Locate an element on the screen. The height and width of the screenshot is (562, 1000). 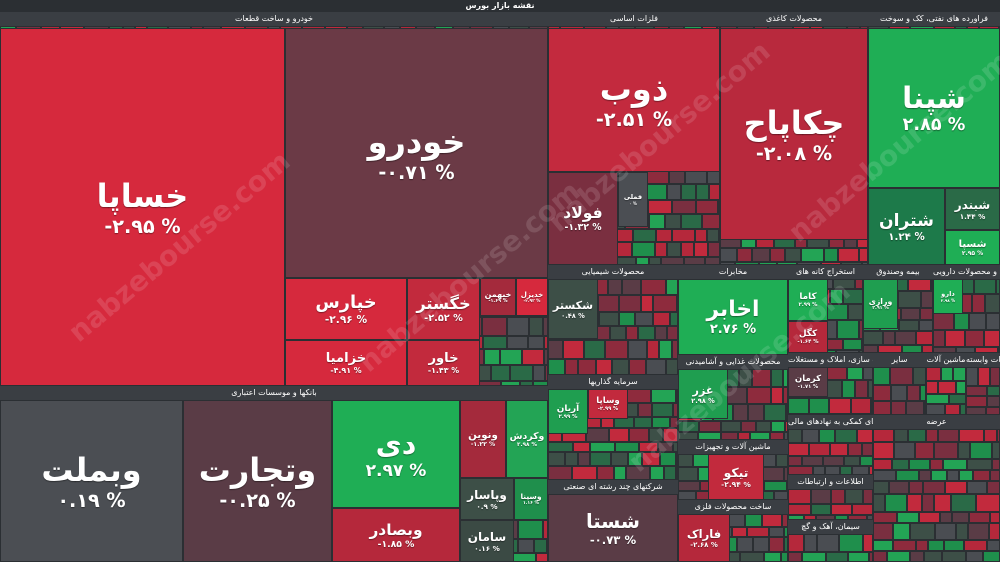
stock-tile: وسینا ۱.۱۶ % is located at coordinates (531, 499).